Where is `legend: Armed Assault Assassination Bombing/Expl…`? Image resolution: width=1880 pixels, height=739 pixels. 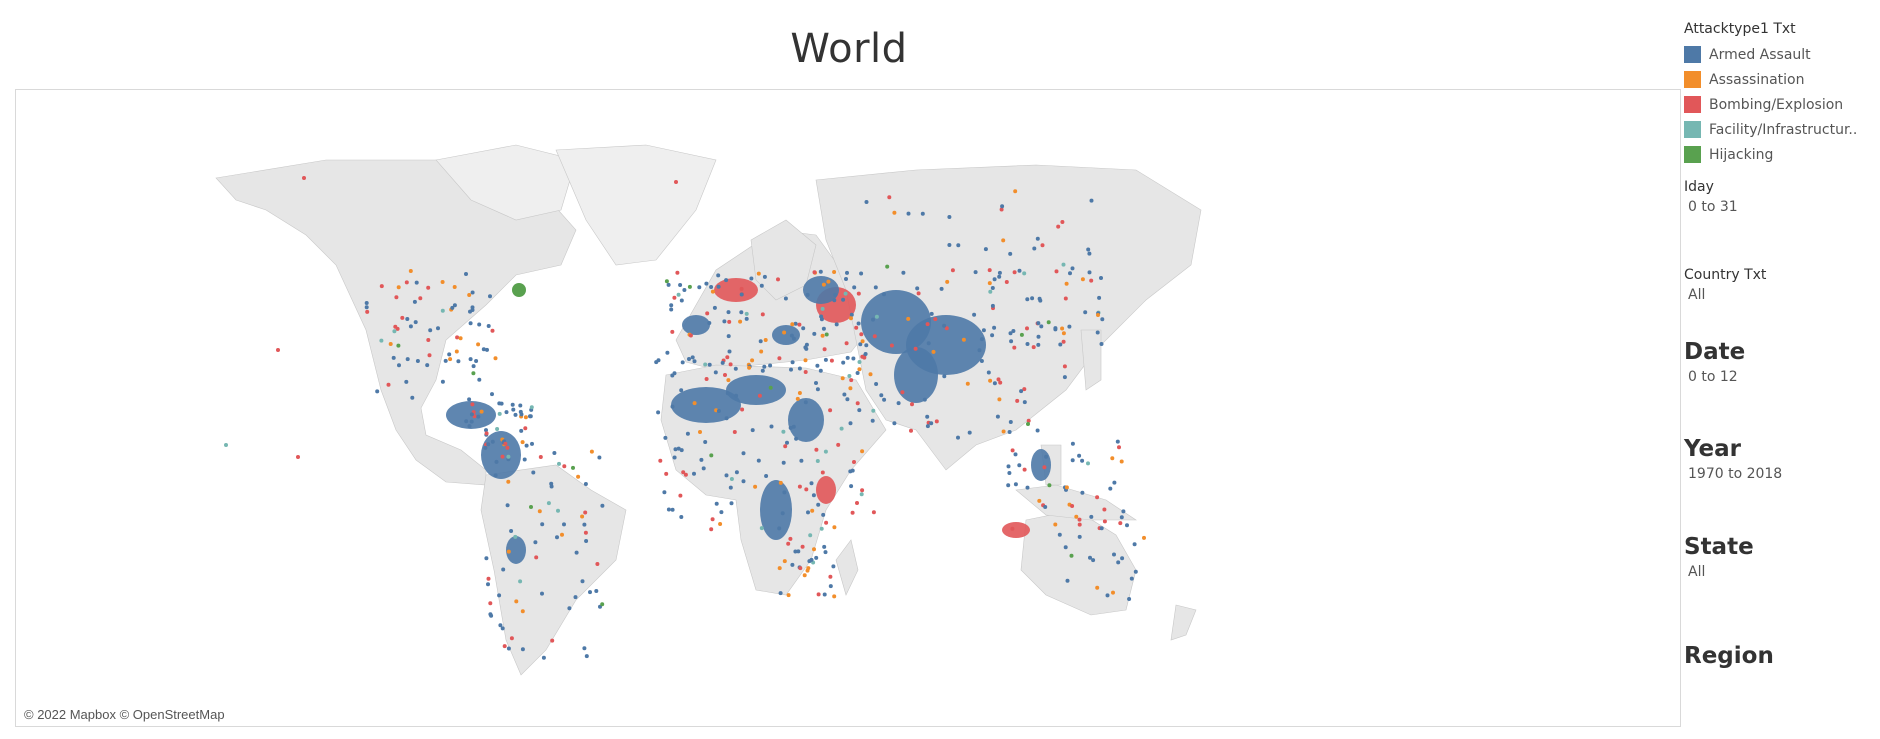
legend: Armed Assault Assassination Bombing/Expl… is located at coordinates (1770, 104).